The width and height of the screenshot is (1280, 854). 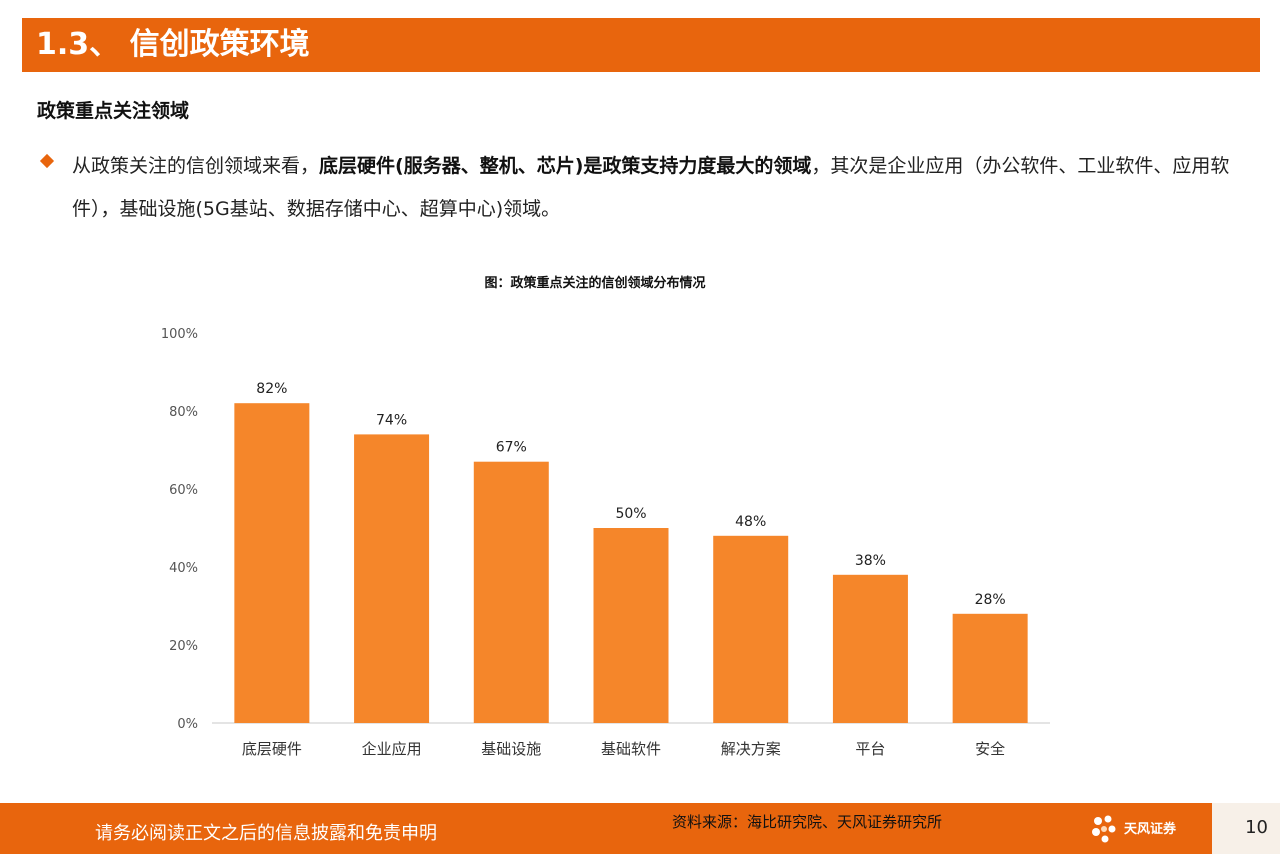 What do you see at coordinates (196, 166) in the screenshot?
I see `bullet-text-part1: 从政策关注的信创领域来看，` at bounding box center [196, 166].